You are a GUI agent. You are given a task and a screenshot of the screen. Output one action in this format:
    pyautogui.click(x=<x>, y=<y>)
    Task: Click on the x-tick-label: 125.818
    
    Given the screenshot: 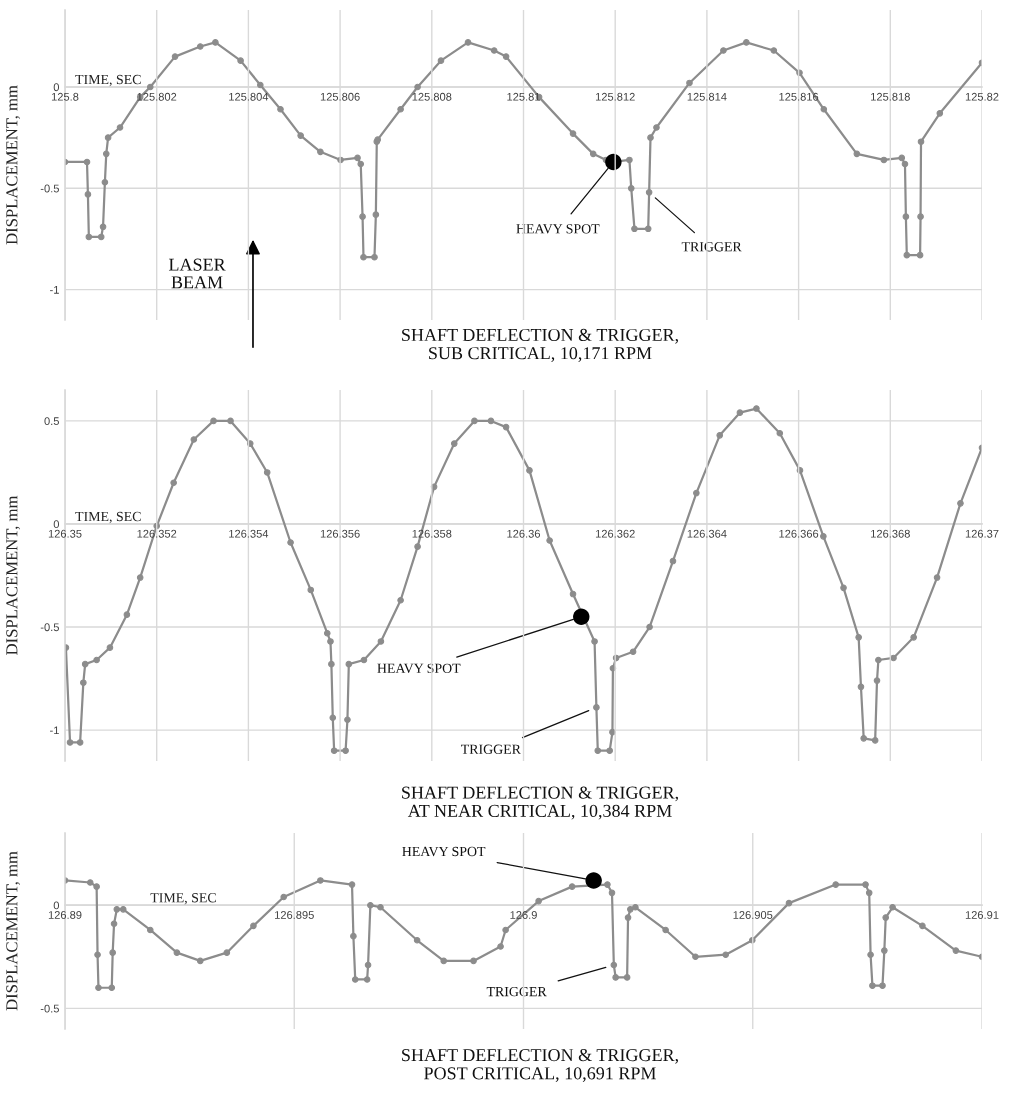 What is the action you would take?
    pyautogui.click(x=890, y=96)
    